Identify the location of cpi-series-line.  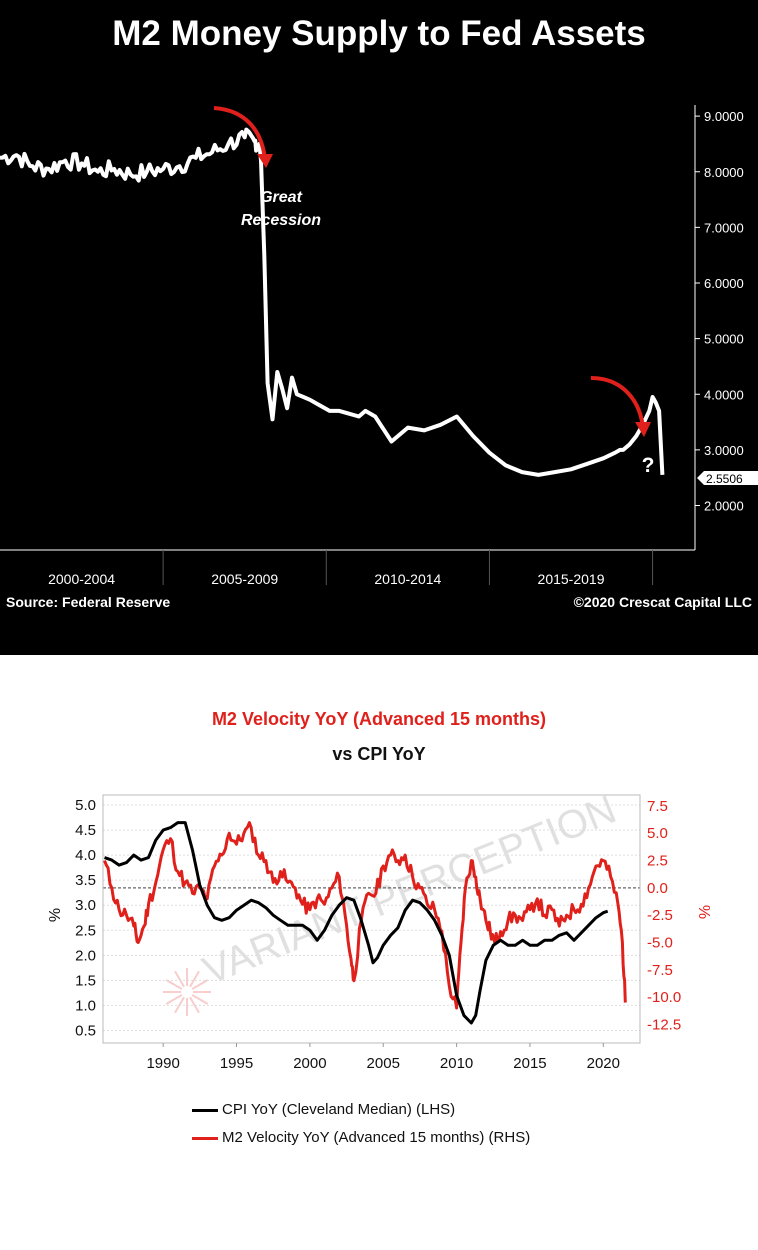
(356, 923).